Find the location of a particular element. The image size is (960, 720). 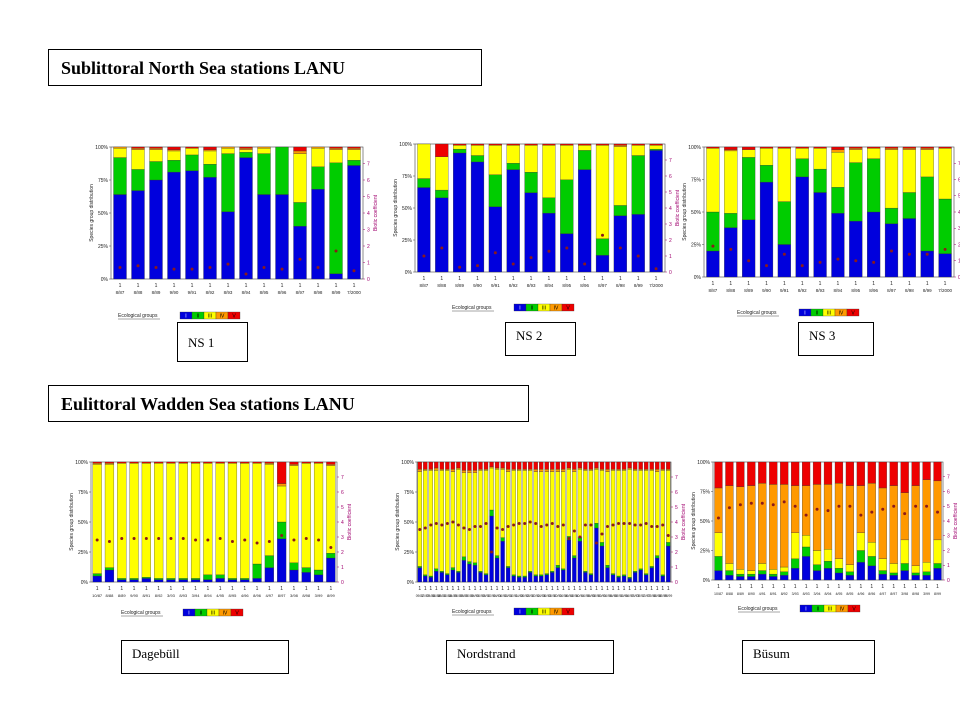

x-tick-label: 10/87 is located at coordinates (425, 596).